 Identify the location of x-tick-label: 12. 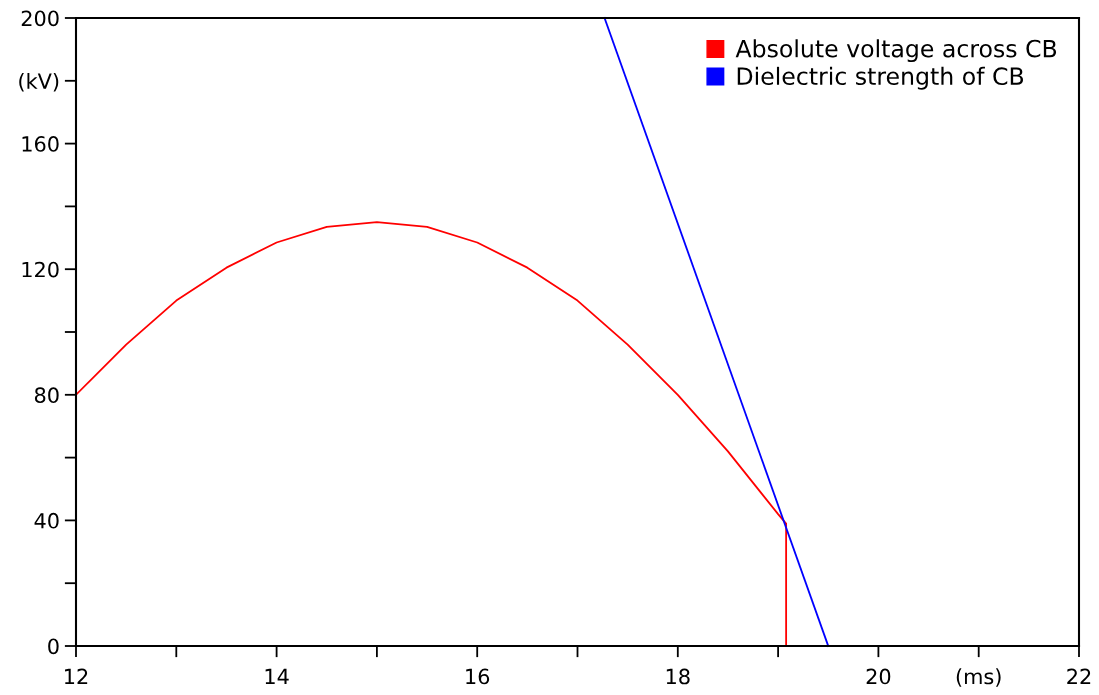
(76, 676).